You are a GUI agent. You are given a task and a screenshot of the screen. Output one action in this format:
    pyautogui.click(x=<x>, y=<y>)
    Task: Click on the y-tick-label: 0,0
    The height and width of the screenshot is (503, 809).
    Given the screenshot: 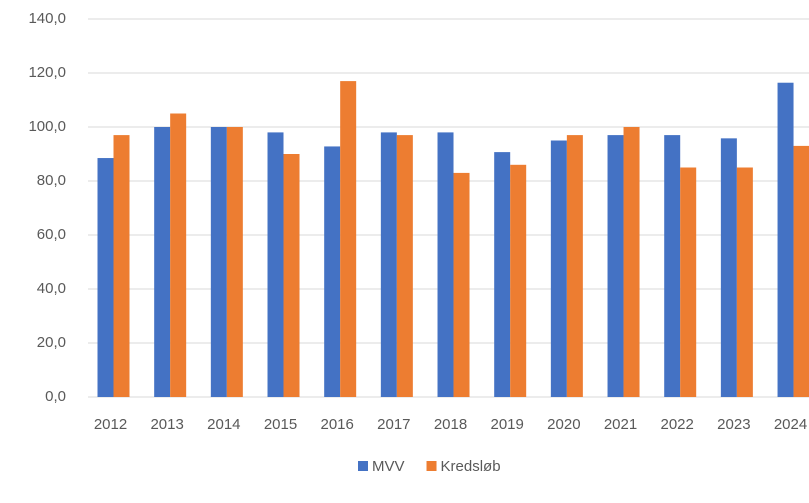 What is the action you would take?
    pyautogui.click(x=55, y=396)
    